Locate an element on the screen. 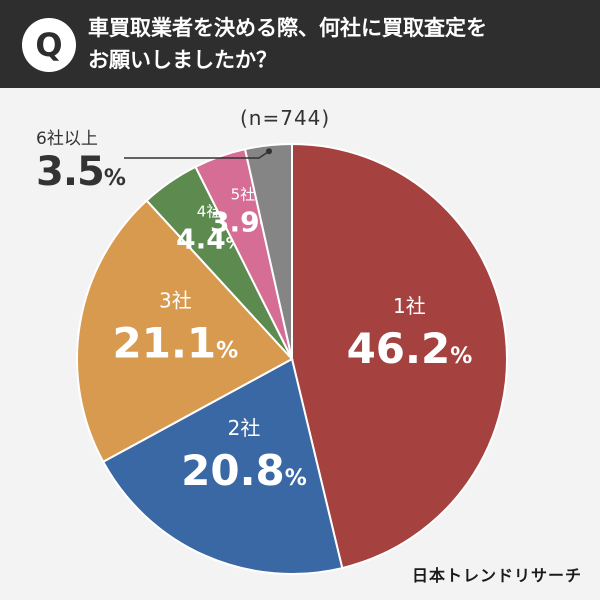  slice-label-value-2: 20.8% is located at coordinates (244, 470).